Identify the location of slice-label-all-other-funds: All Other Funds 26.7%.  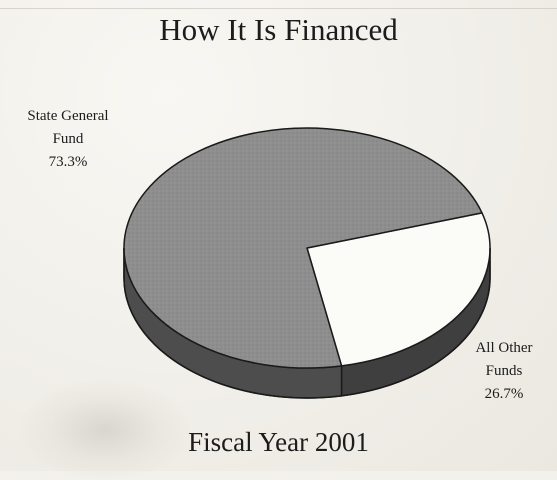
(504, 371).